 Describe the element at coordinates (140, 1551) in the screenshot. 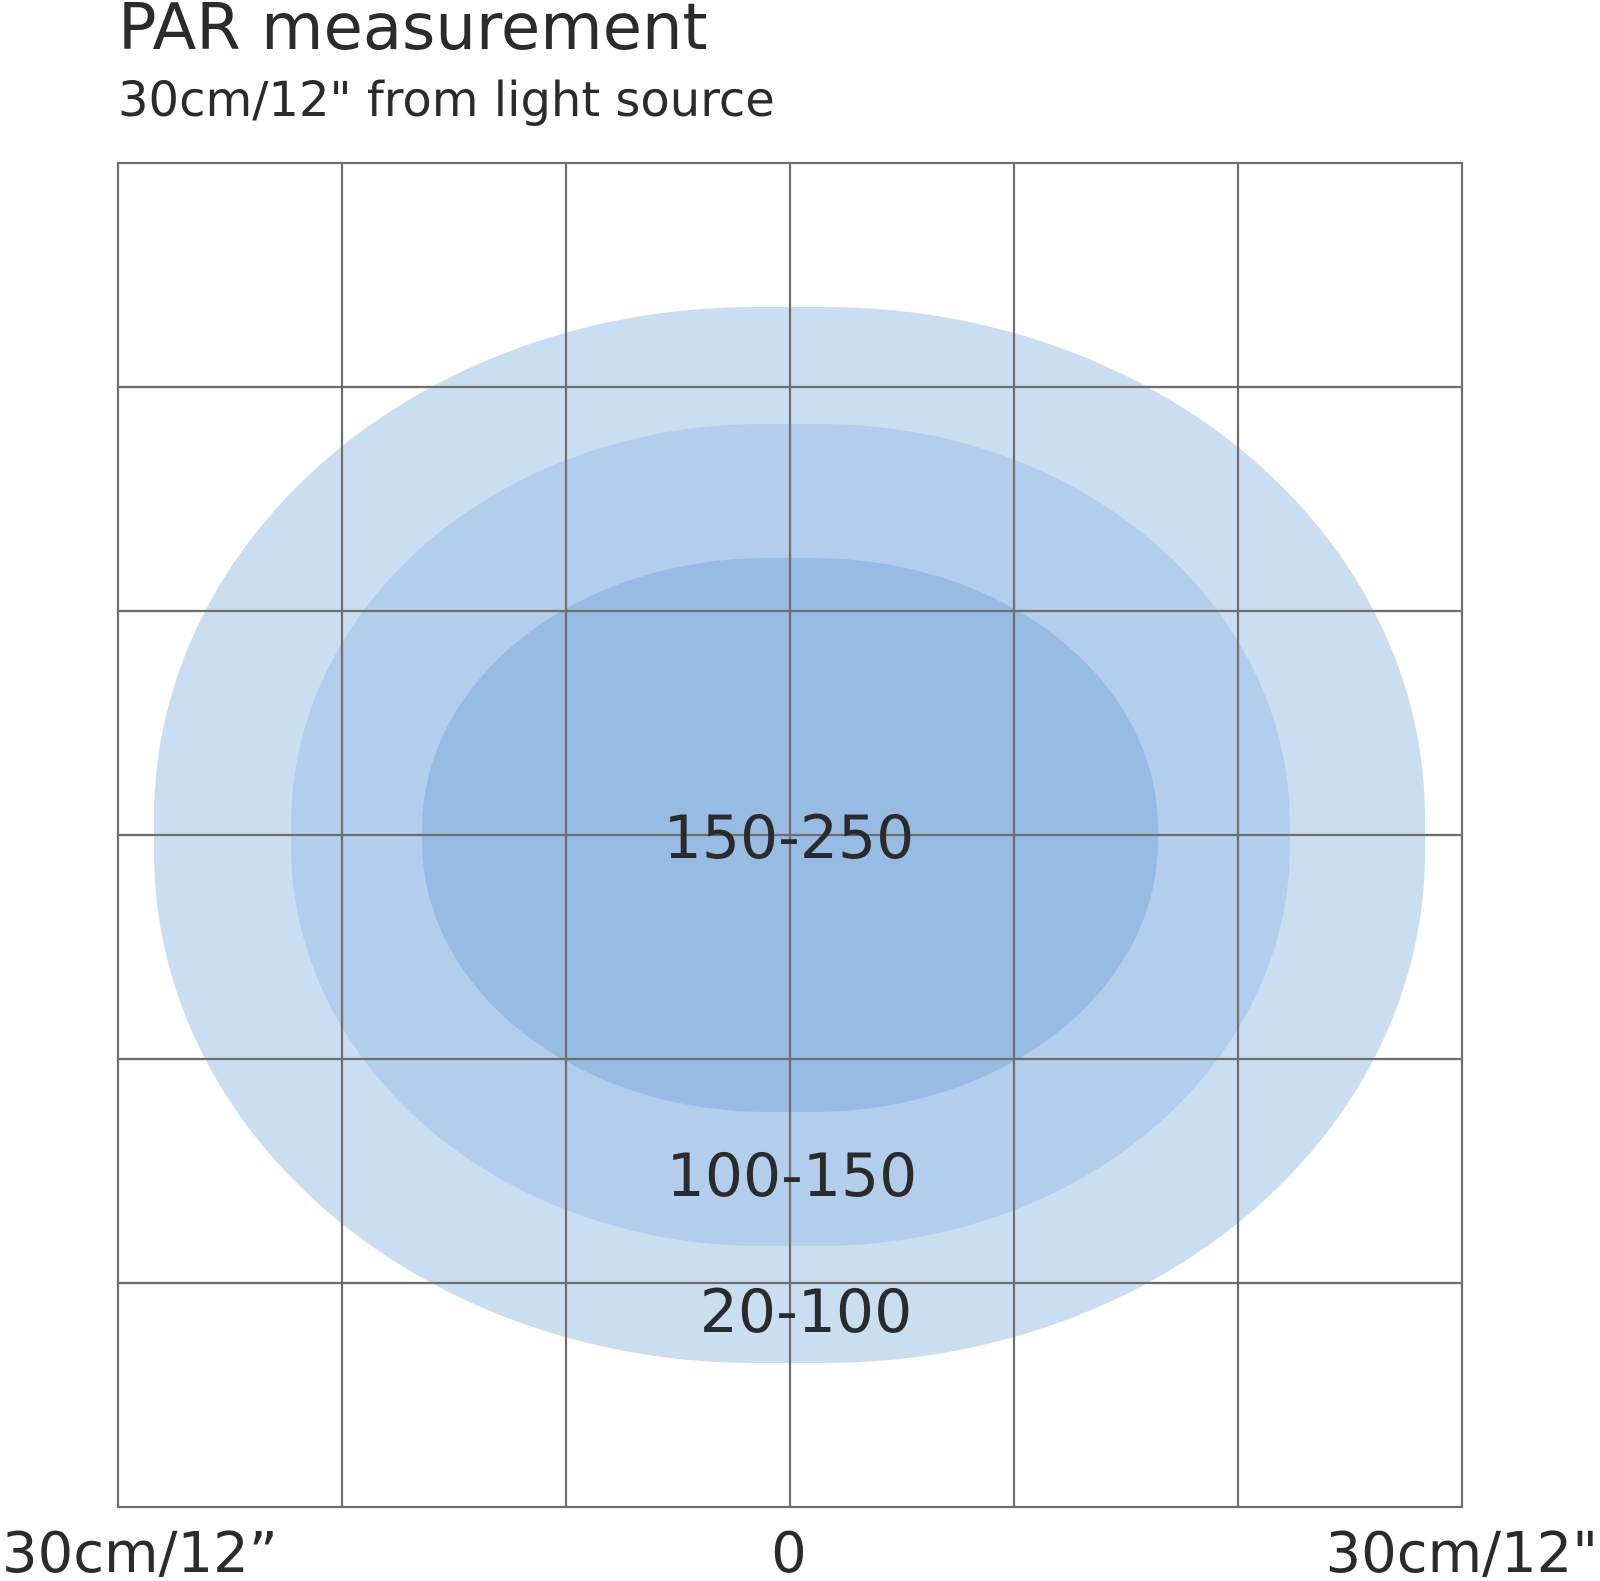

I see `axis-label-left: 30cm/12”` at that location.